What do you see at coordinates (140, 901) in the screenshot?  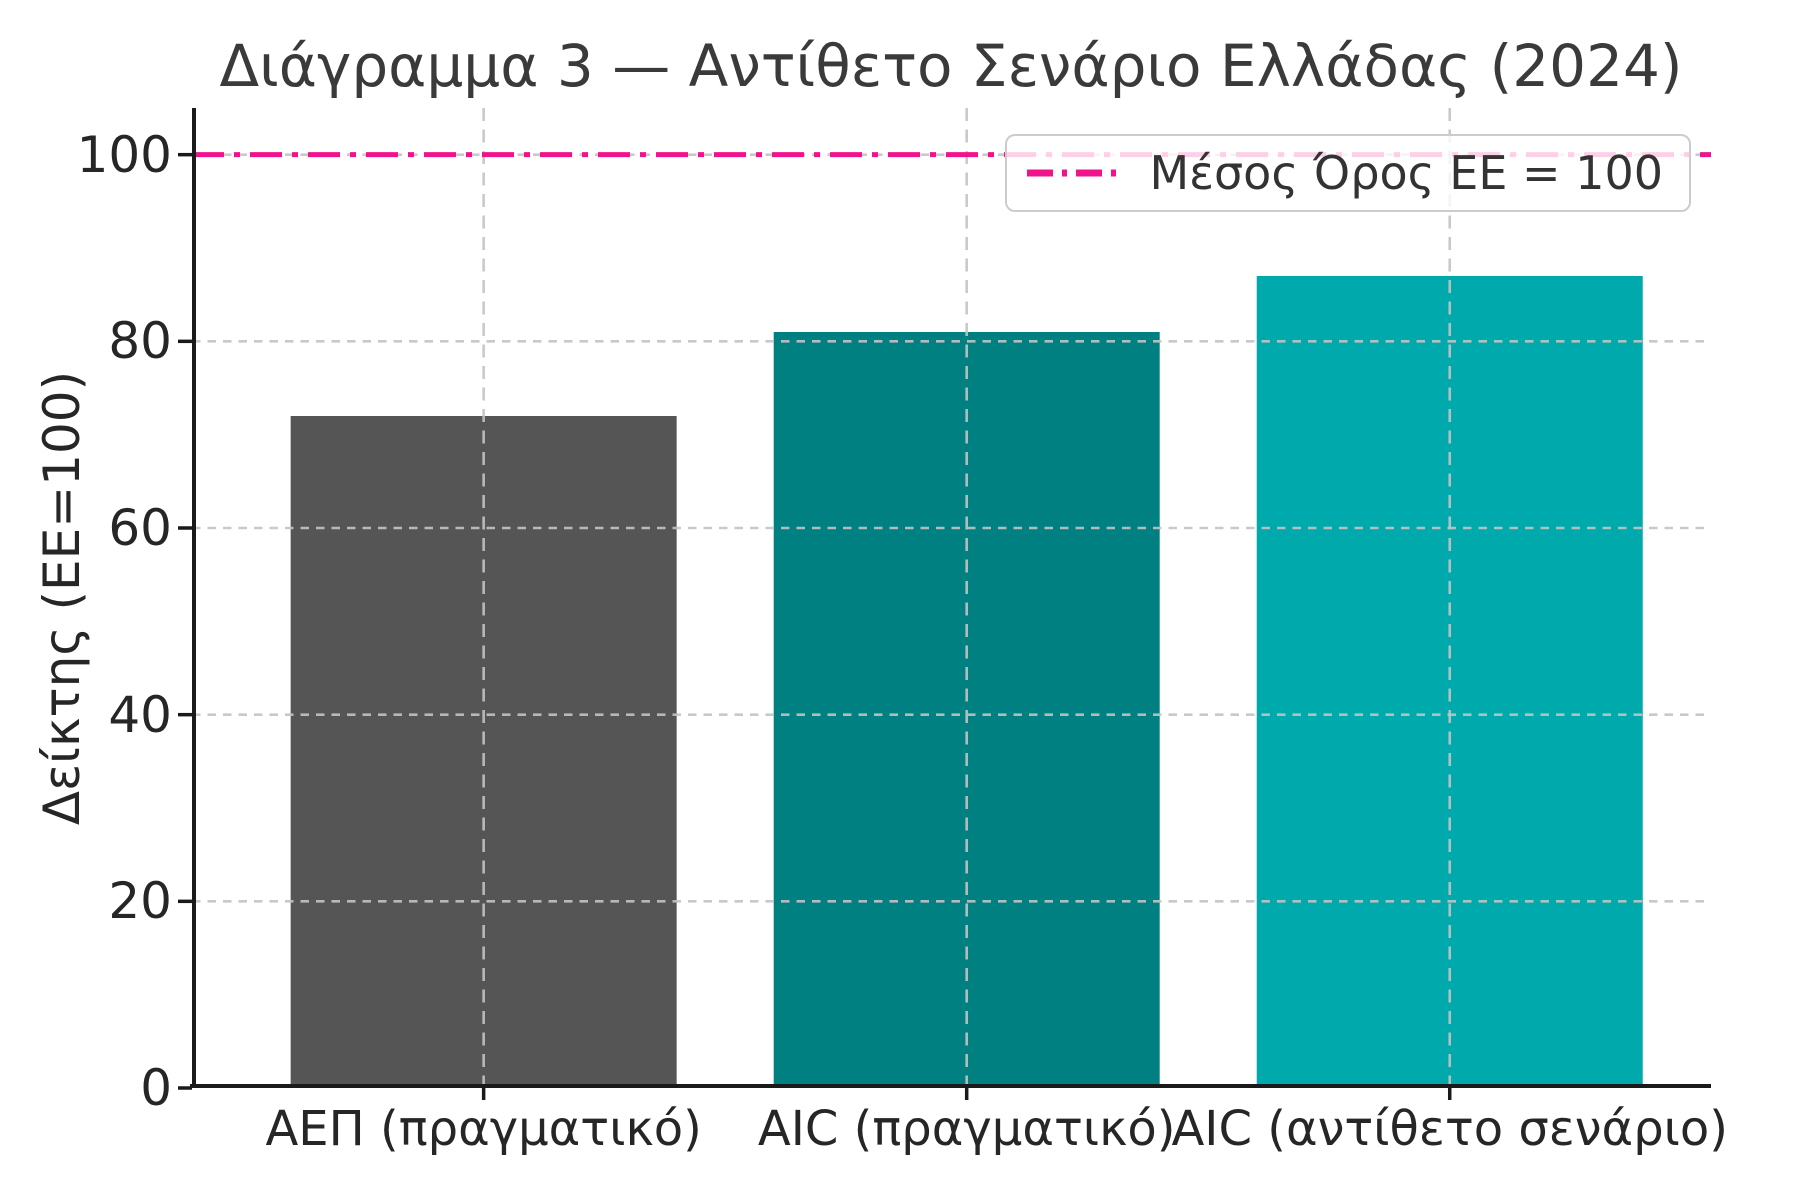 I see `y-tick-label: 20` at bounding box center [140, 901].